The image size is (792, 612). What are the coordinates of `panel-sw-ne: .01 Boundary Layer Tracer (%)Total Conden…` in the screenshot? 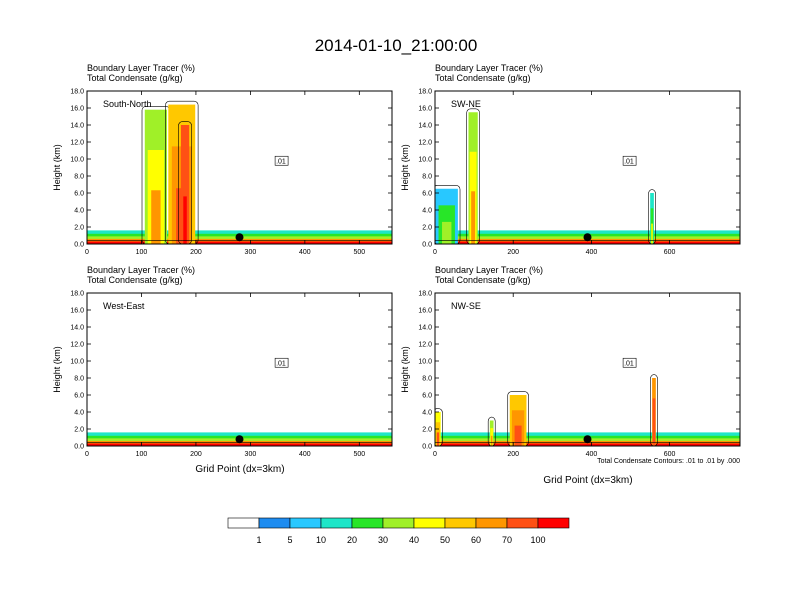 It's located at (570, 159).